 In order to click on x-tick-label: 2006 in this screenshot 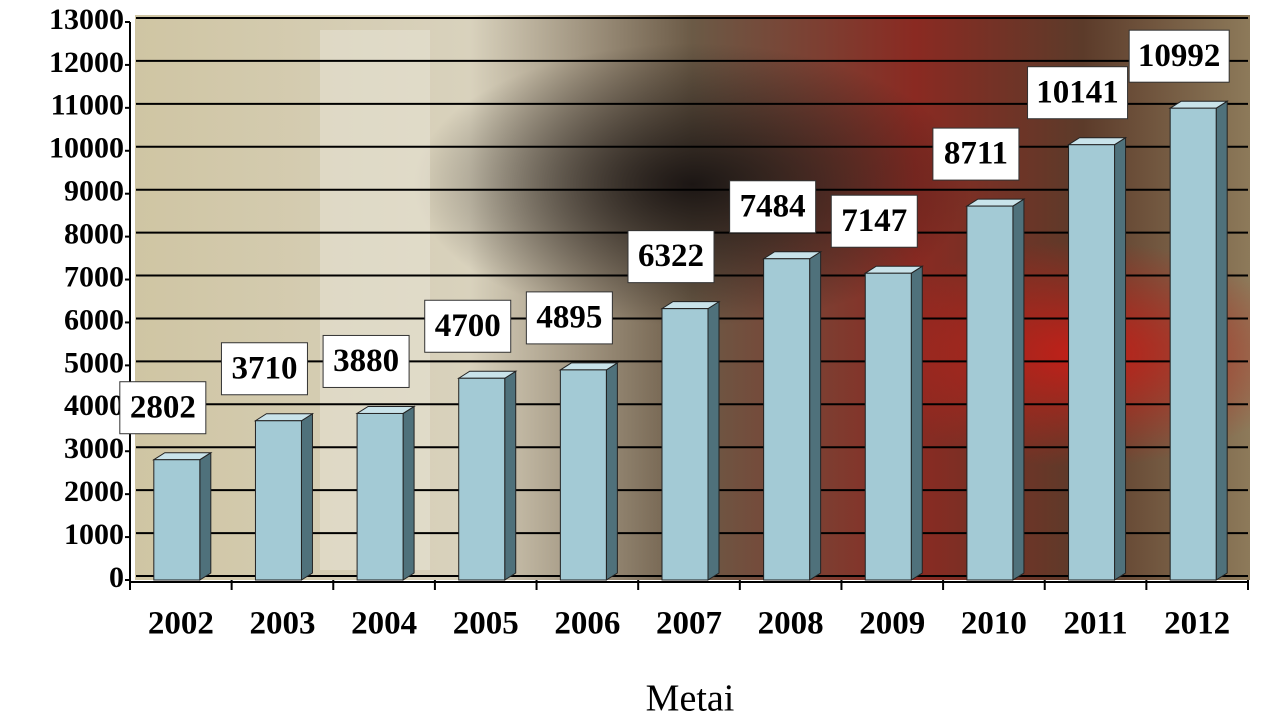, I will do `click(587, 624)`.